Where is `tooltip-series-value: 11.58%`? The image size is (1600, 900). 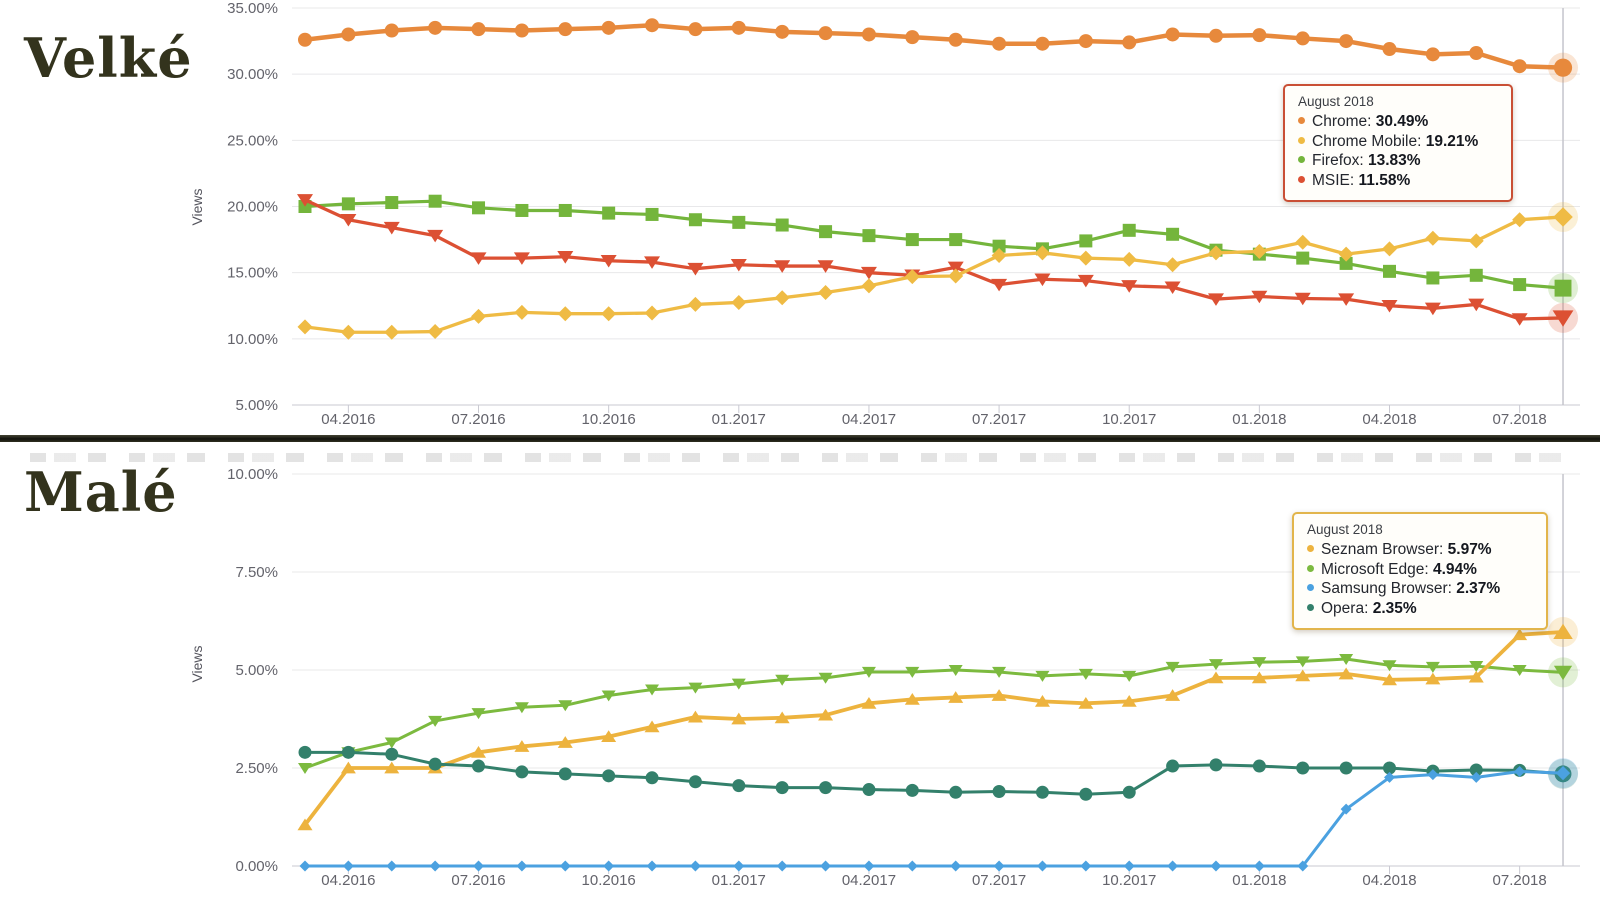
tooltip-series-value: 11.58% is located at coordinates (1384, 180).